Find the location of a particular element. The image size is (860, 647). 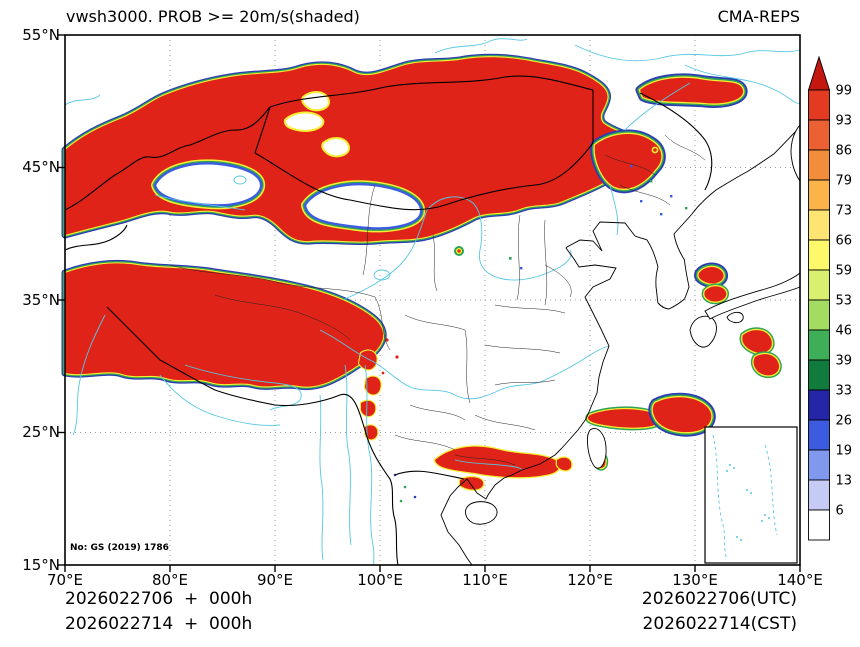

colorbar-tick-label: 13 is located at coordinates (844, 481).